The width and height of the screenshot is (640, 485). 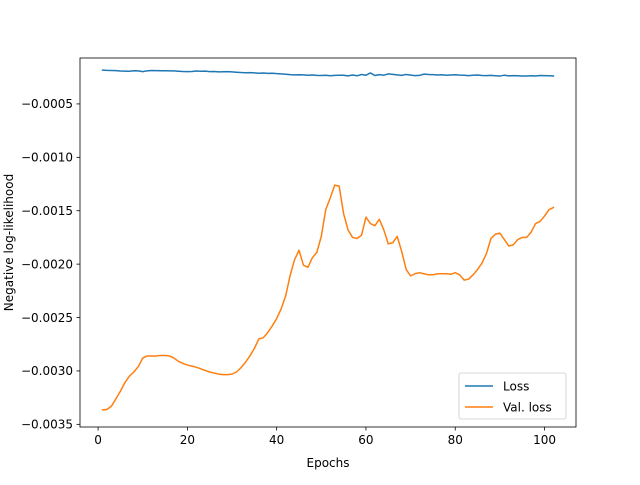 What do you see at coordinates (47, 211) in the screenshot?
I see `y-tick-label: −0.0015` at bounding box center [47, 211].